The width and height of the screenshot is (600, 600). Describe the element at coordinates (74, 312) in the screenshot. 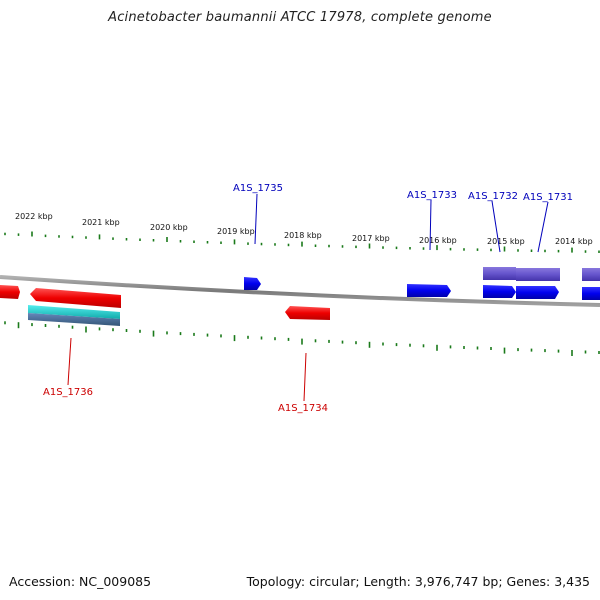

I see `feature-rna-cyan` at that location.